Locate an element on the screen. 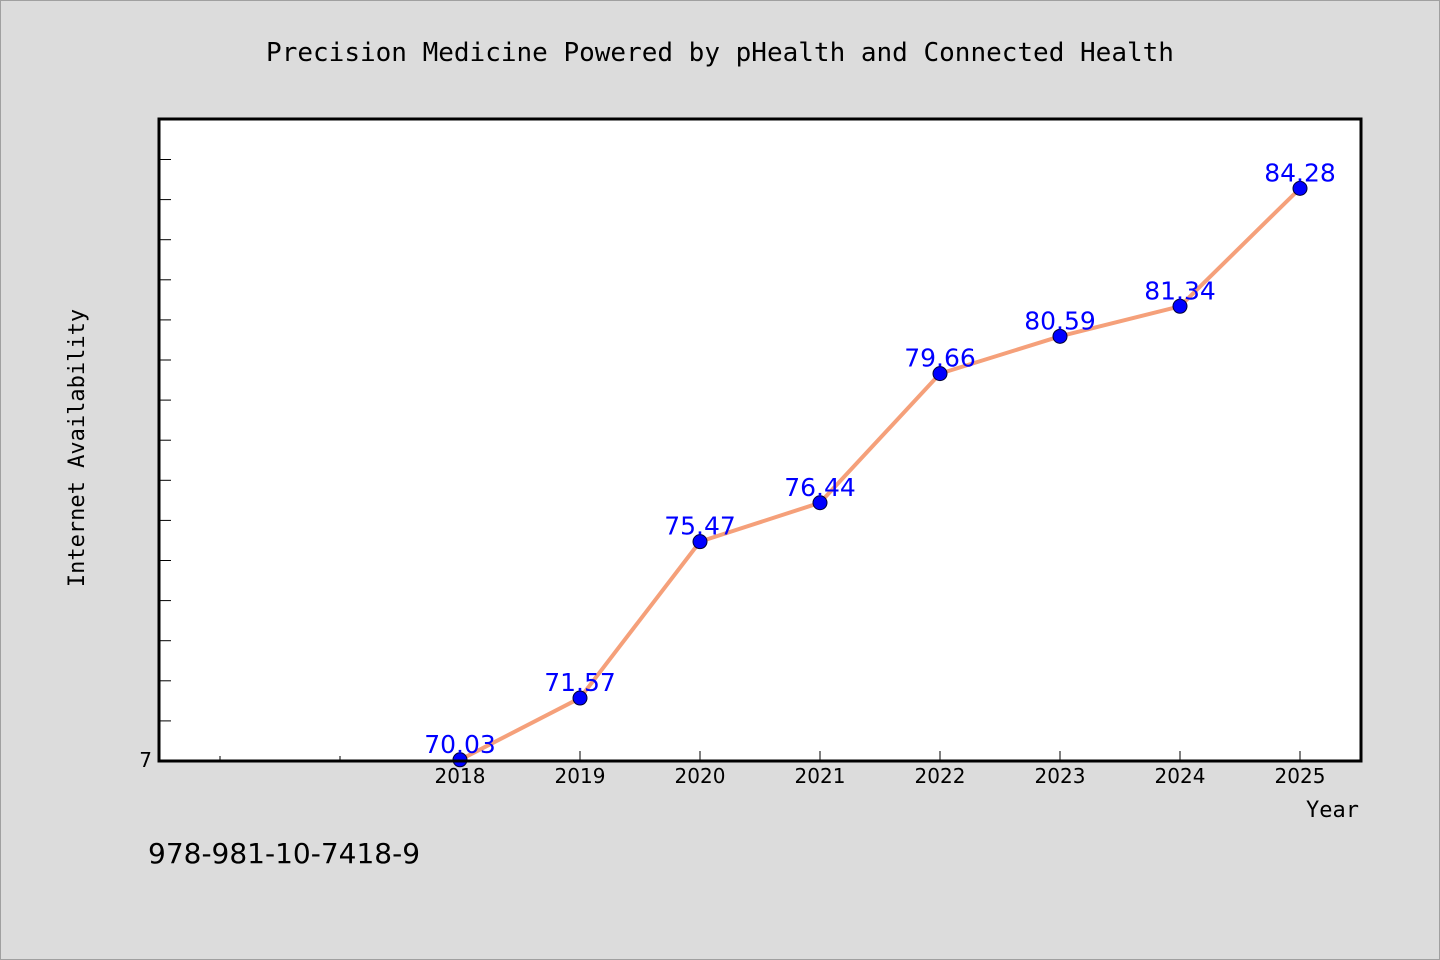  x-tick-label: 2022 is located at coordinates (940, 776).